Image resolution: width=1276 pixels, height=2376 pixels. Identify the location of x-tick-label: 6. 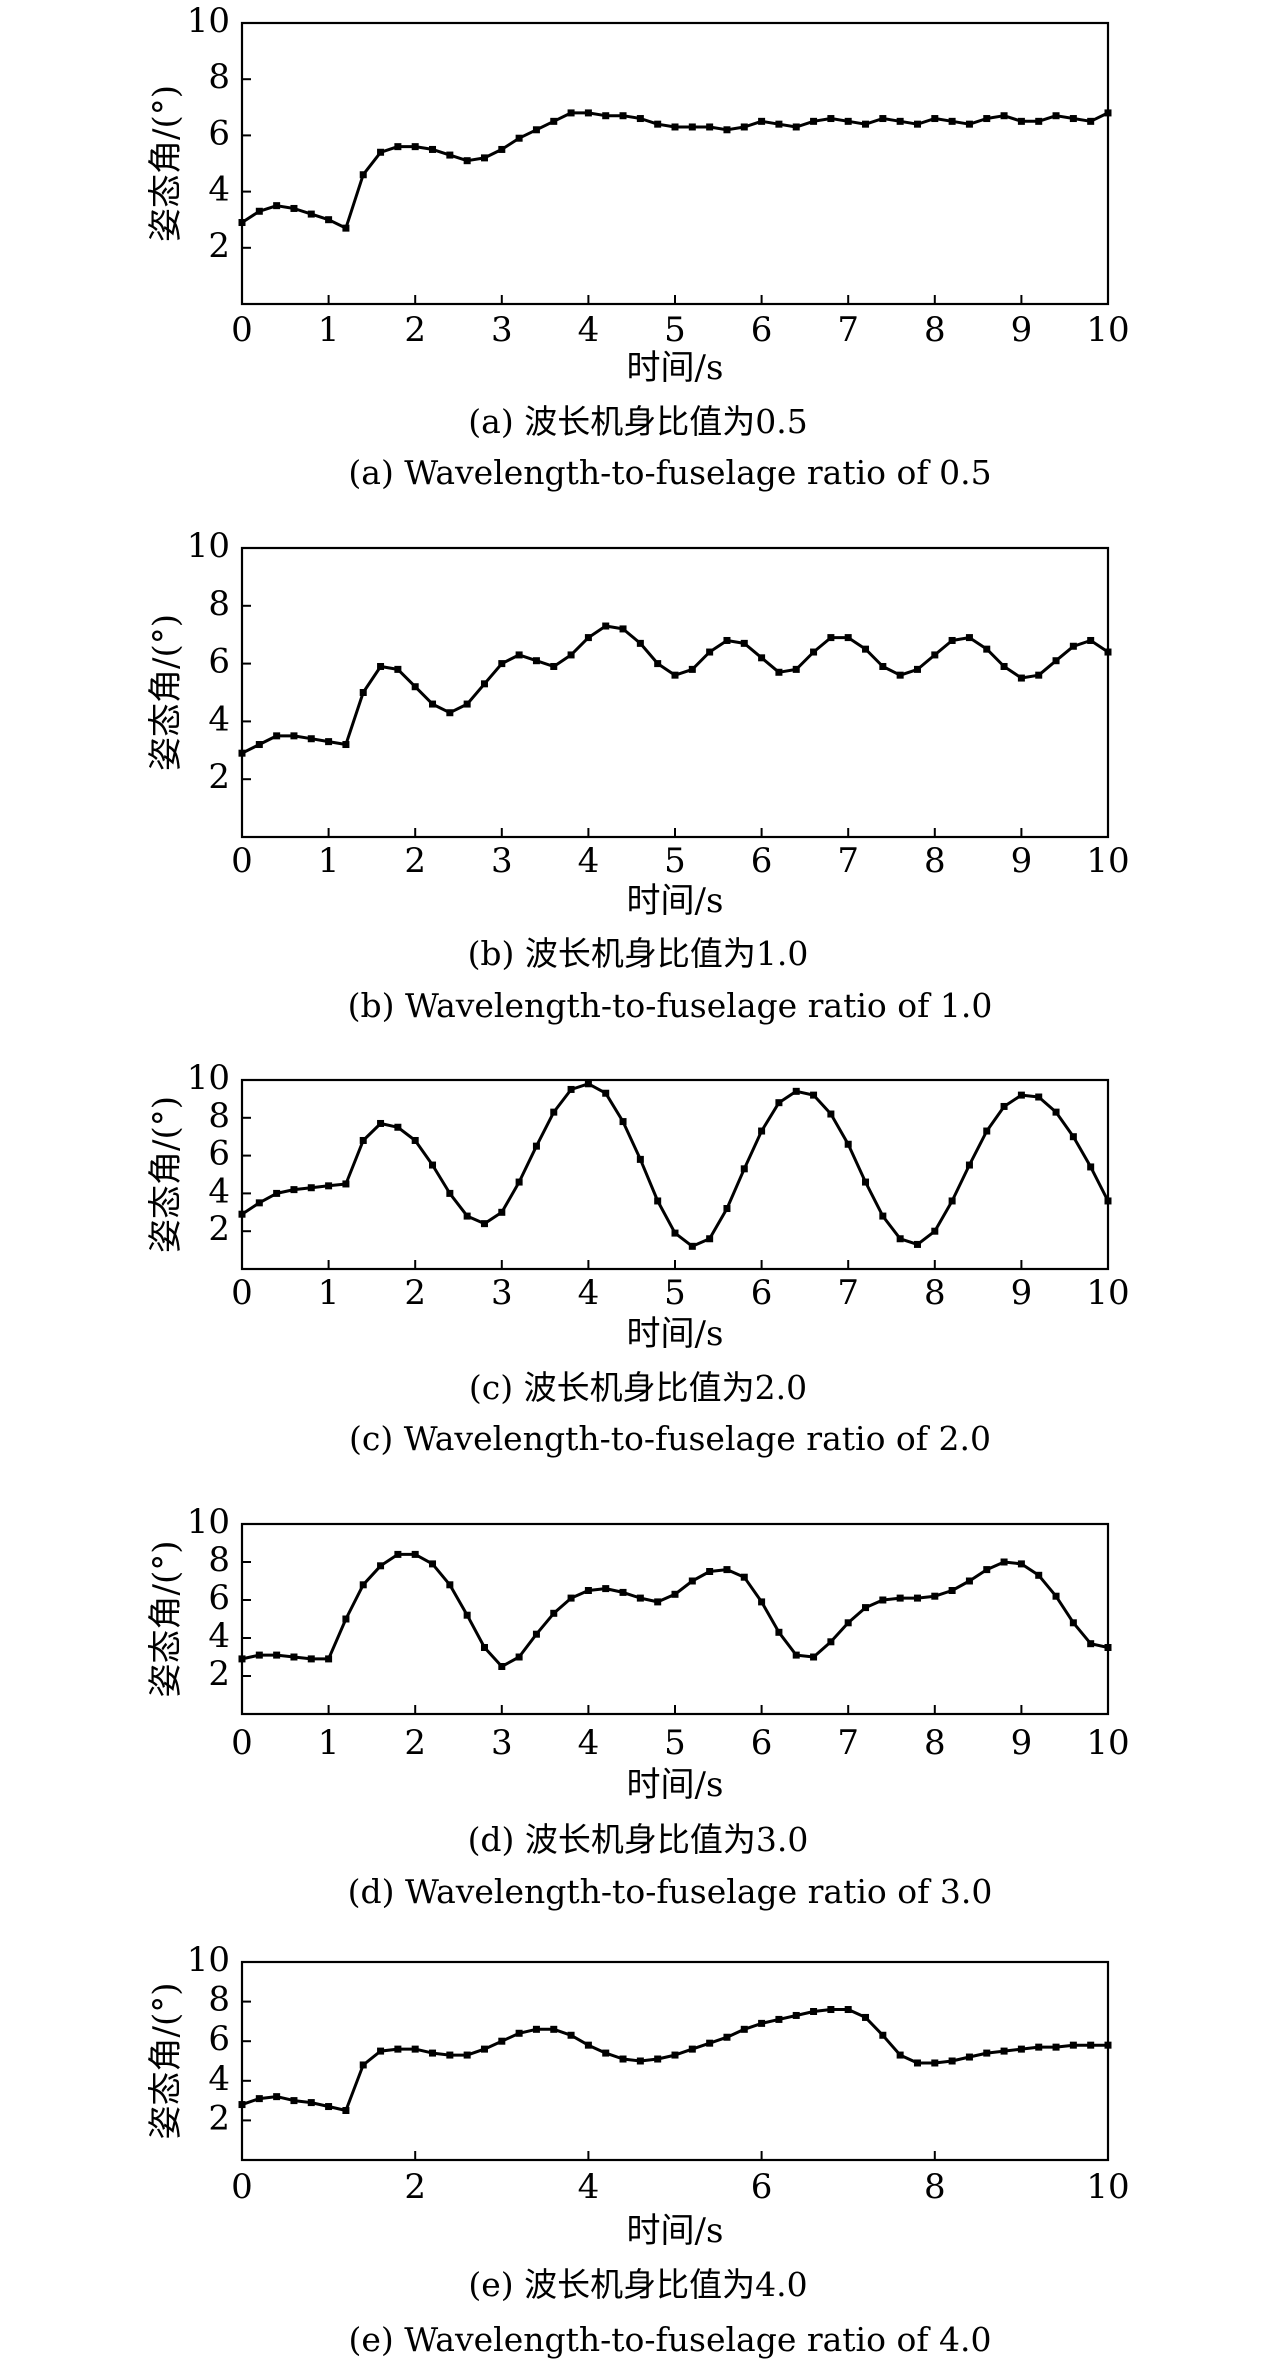
(762, 861).